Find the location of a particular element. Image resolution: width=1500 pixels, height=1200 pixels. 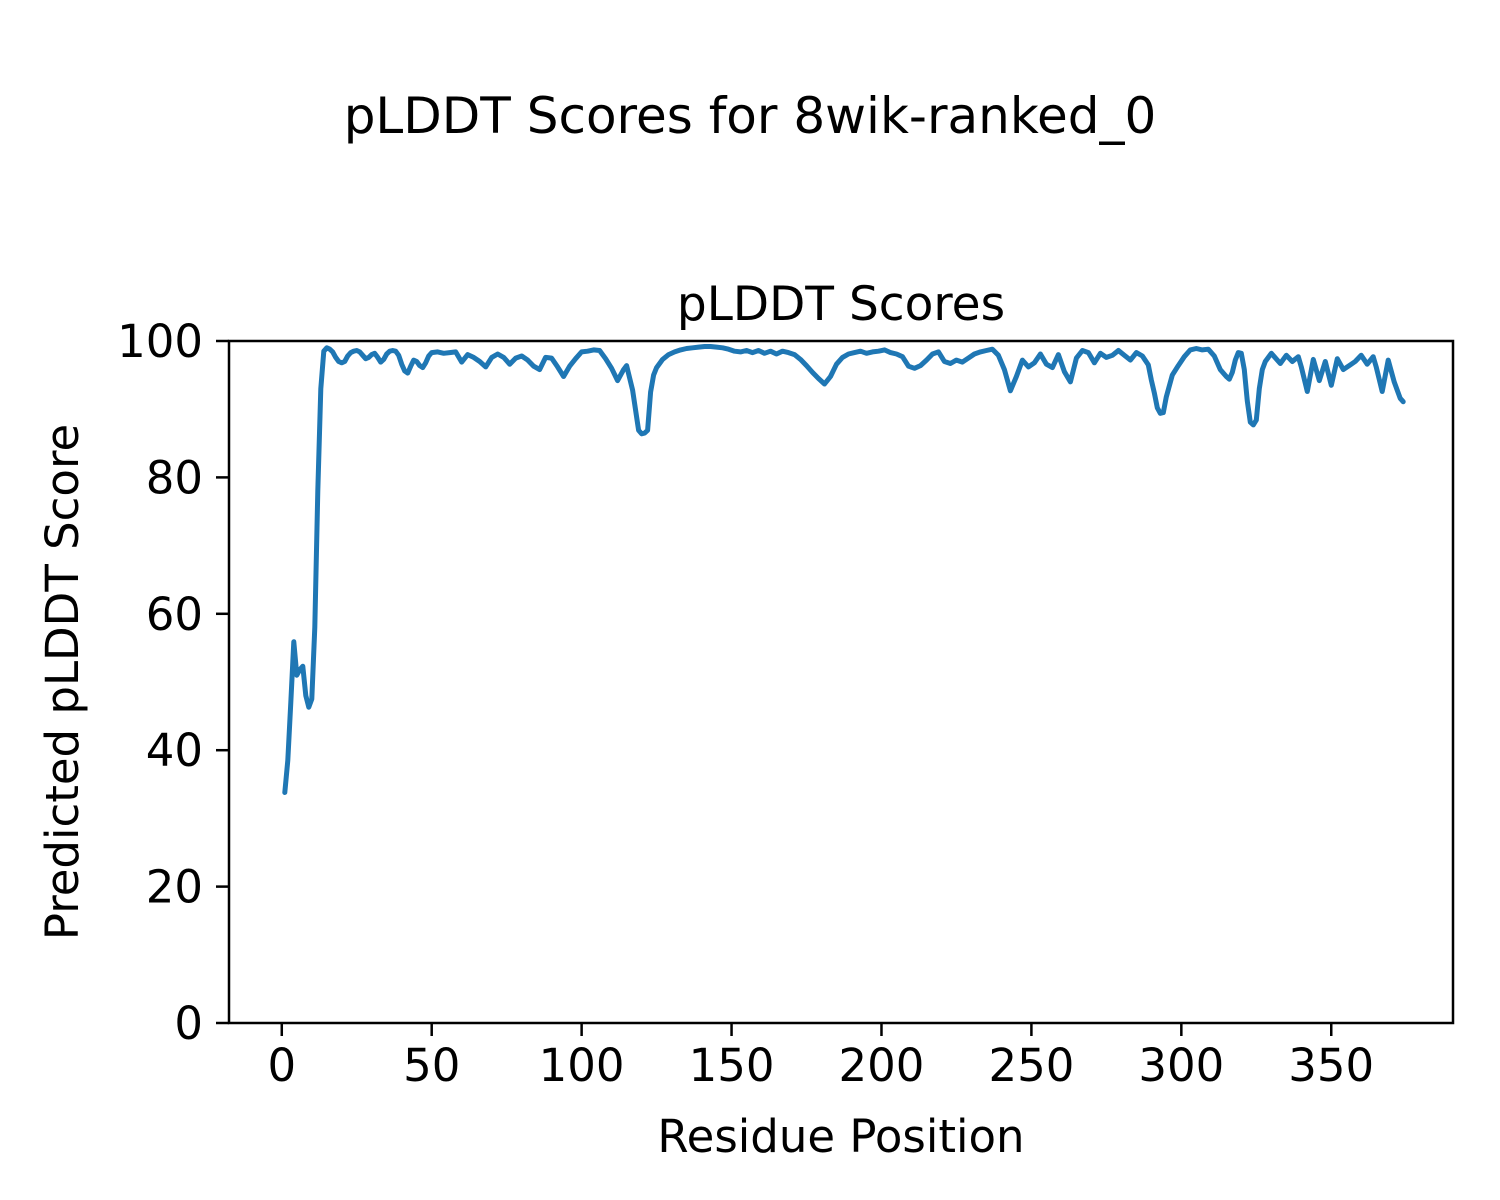

x-tick-label: 200 is located at coordinates (882, 1065).